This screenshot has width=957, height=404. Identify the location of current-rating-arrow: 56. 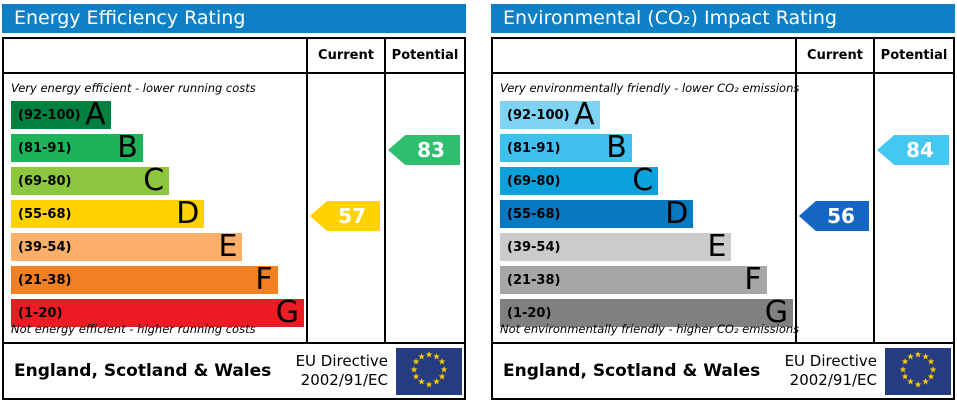
(834, 216).